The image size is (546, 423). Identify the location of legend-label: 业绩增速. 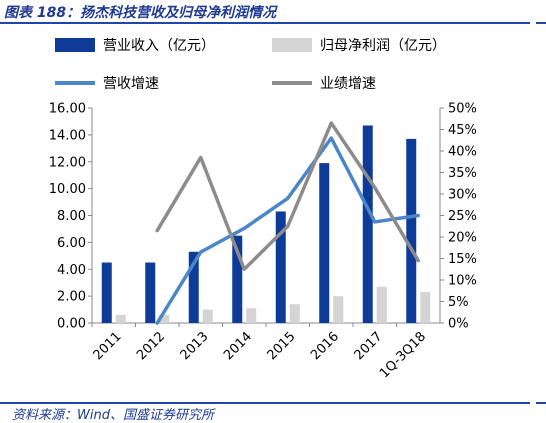
(348, 84).